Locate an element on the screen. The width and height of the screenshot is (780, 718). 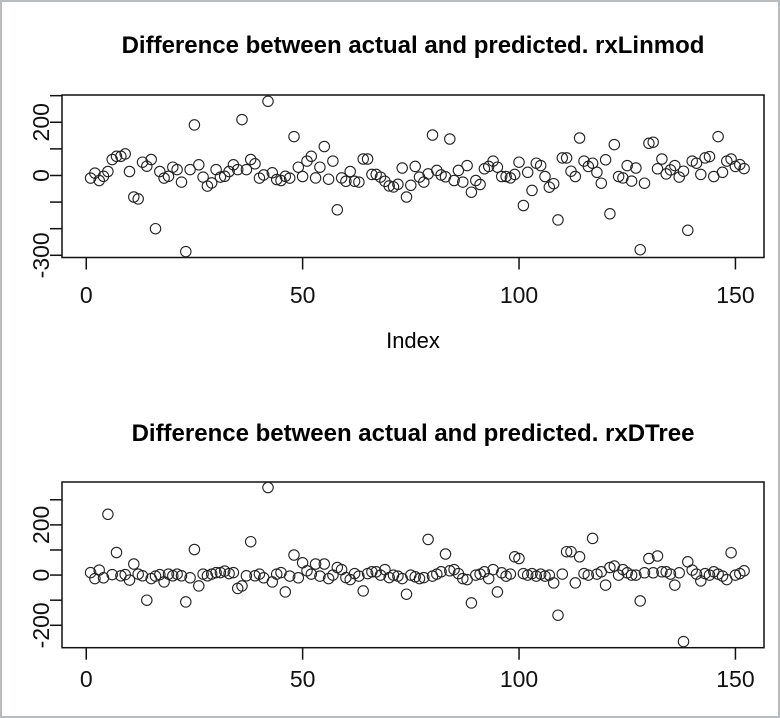
plot2-y-tick-label: 200 is located at coordinates (41, 525).